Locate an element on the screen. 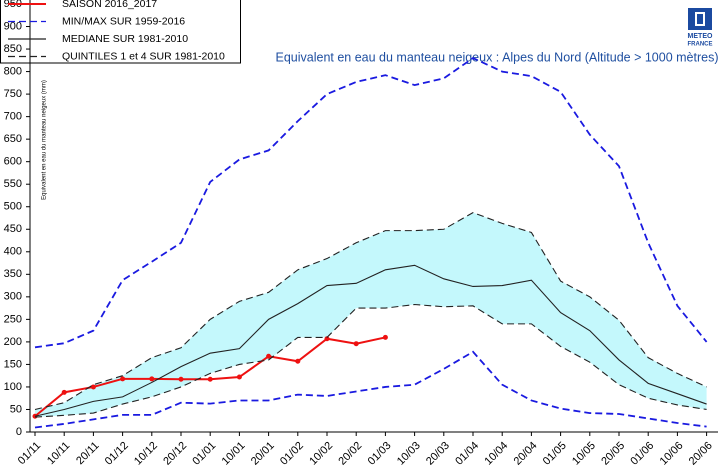 The height and width of the screenshot is (470, 718). x-tick-label: 10/12 is located at coordinates (146, 454).